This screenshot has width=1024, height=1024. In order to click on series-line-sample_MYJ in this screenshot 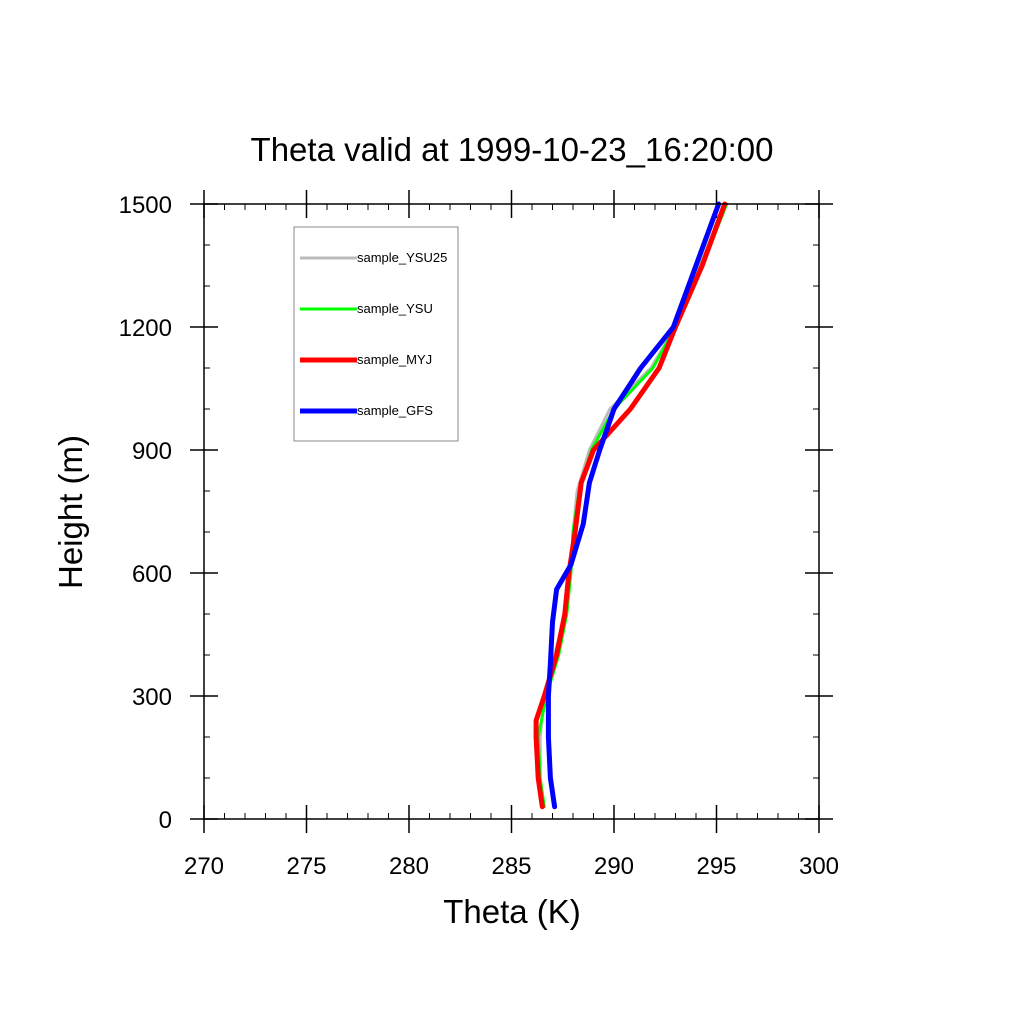, I will do `click(630, 505)`.